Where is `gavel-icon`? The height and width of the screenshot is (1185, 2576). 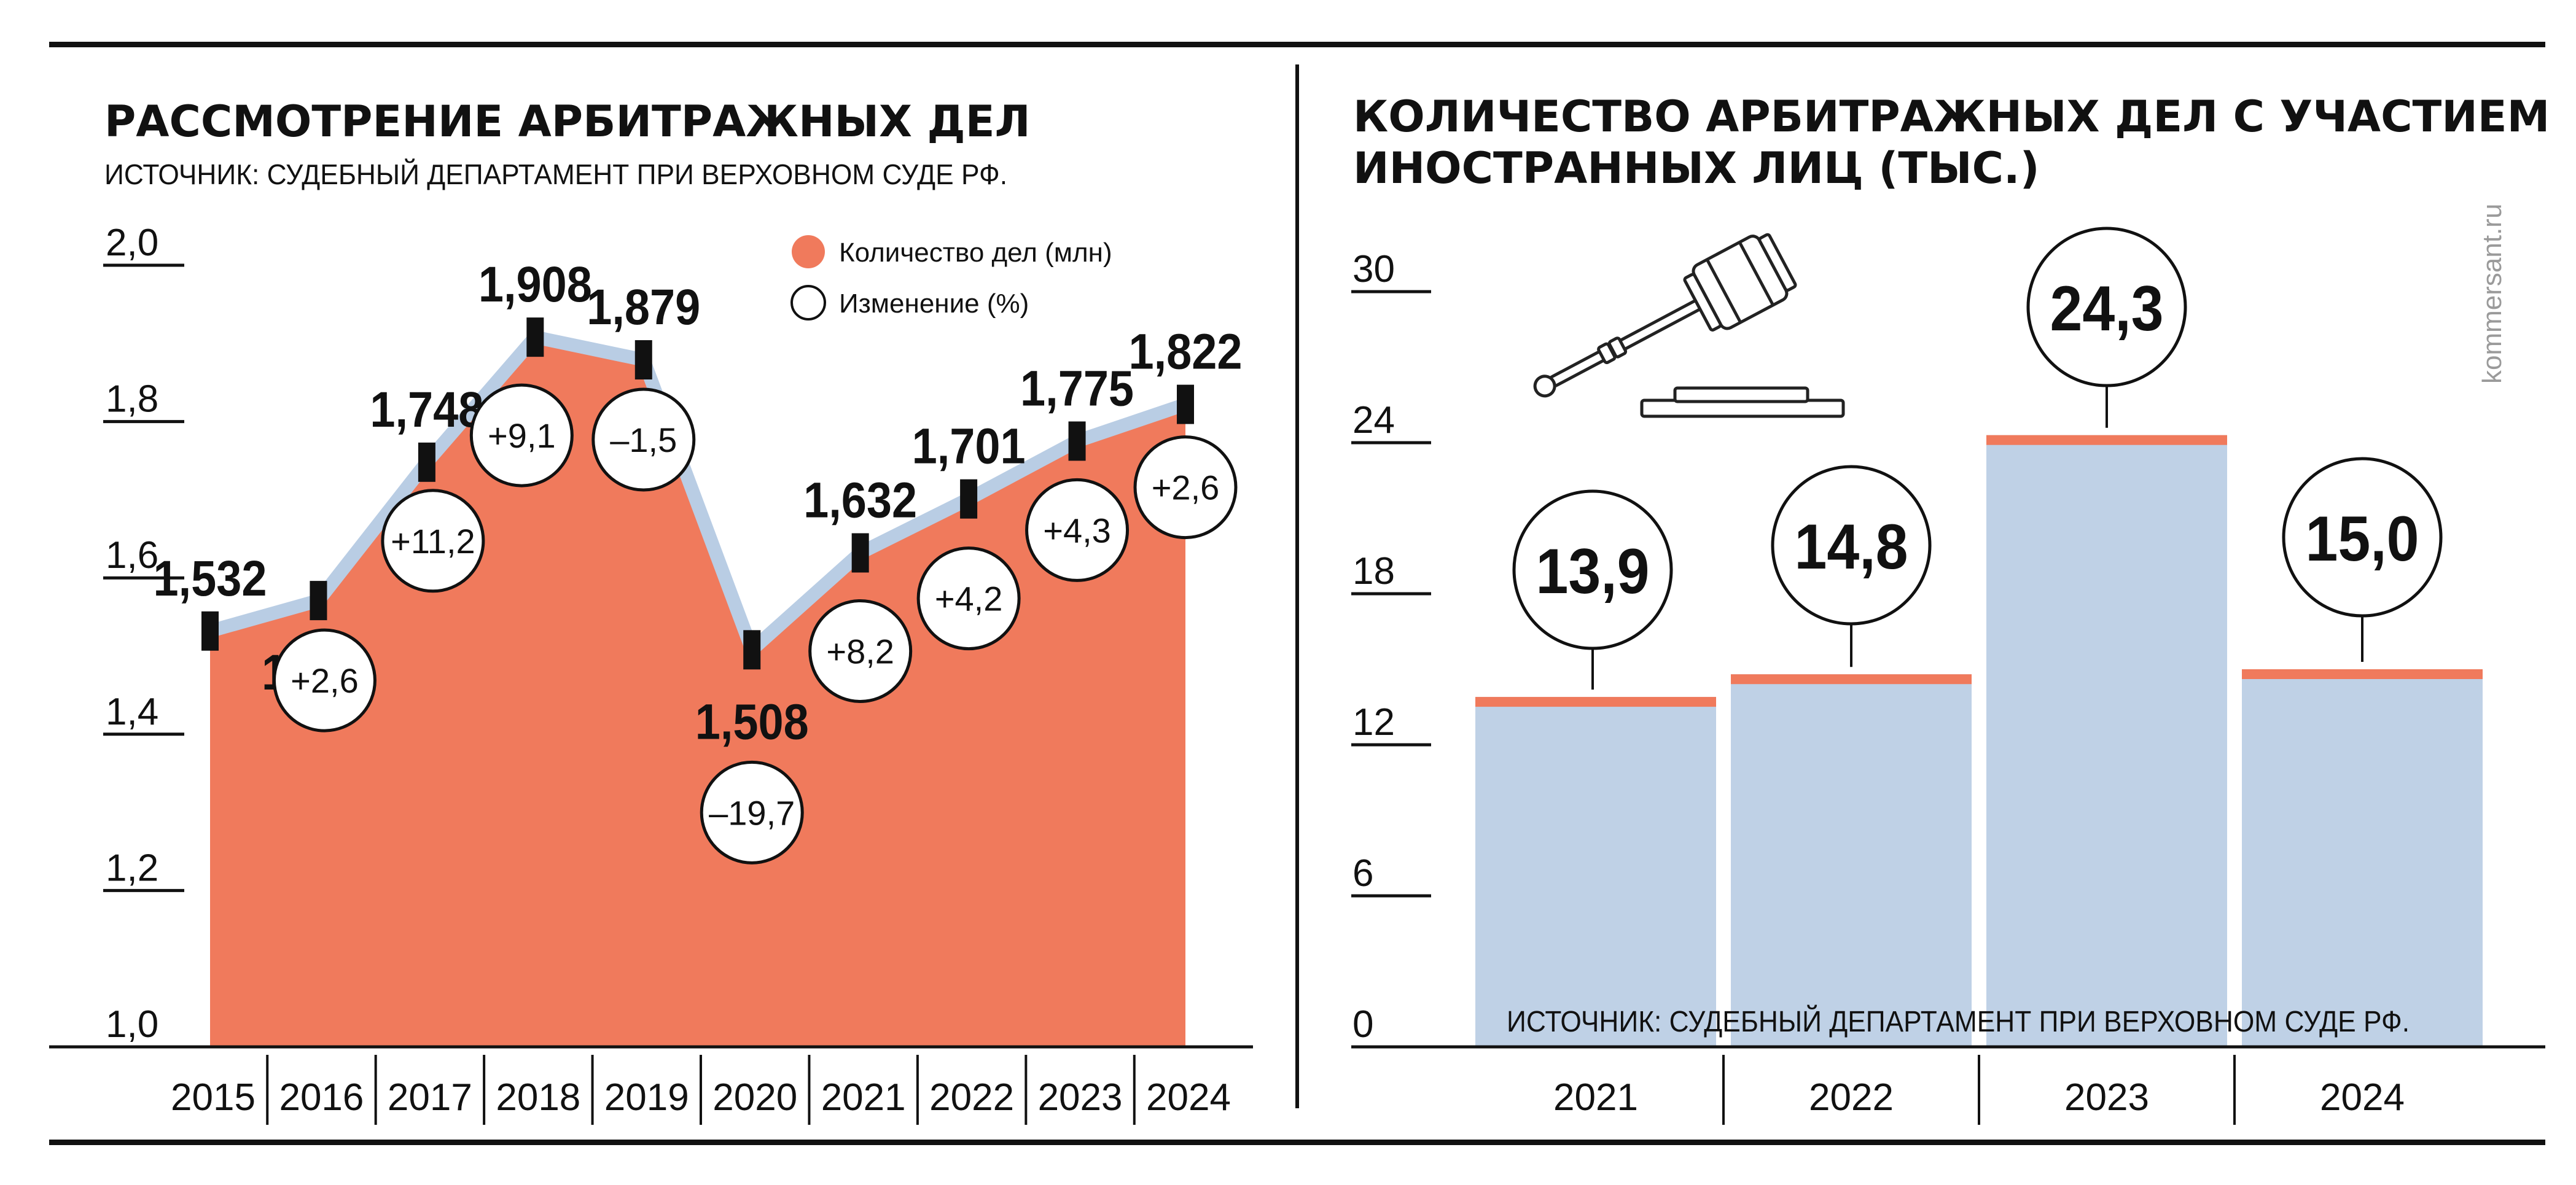 gavel-icon is located at coordinates (1689, 325).